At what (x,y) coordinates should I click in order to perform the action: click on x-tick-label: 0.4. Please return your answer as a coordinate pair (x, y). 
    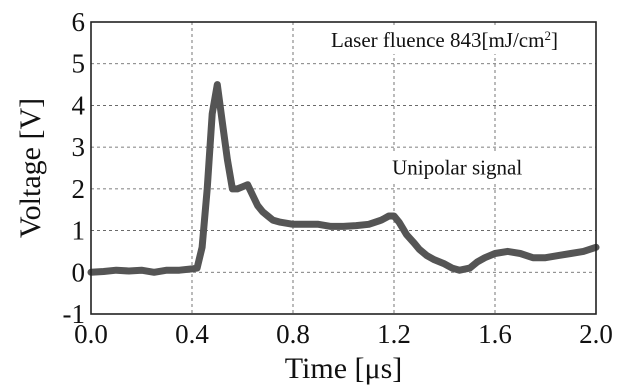
    Looking at the image, I should click on (192, 334).